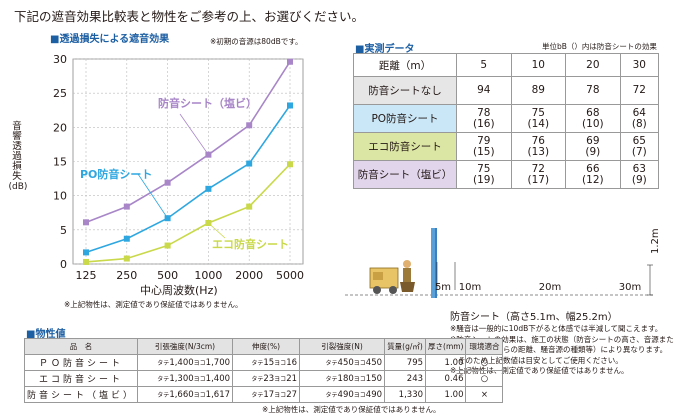  I want to click on distance-label: 30m, so click(630, 287).